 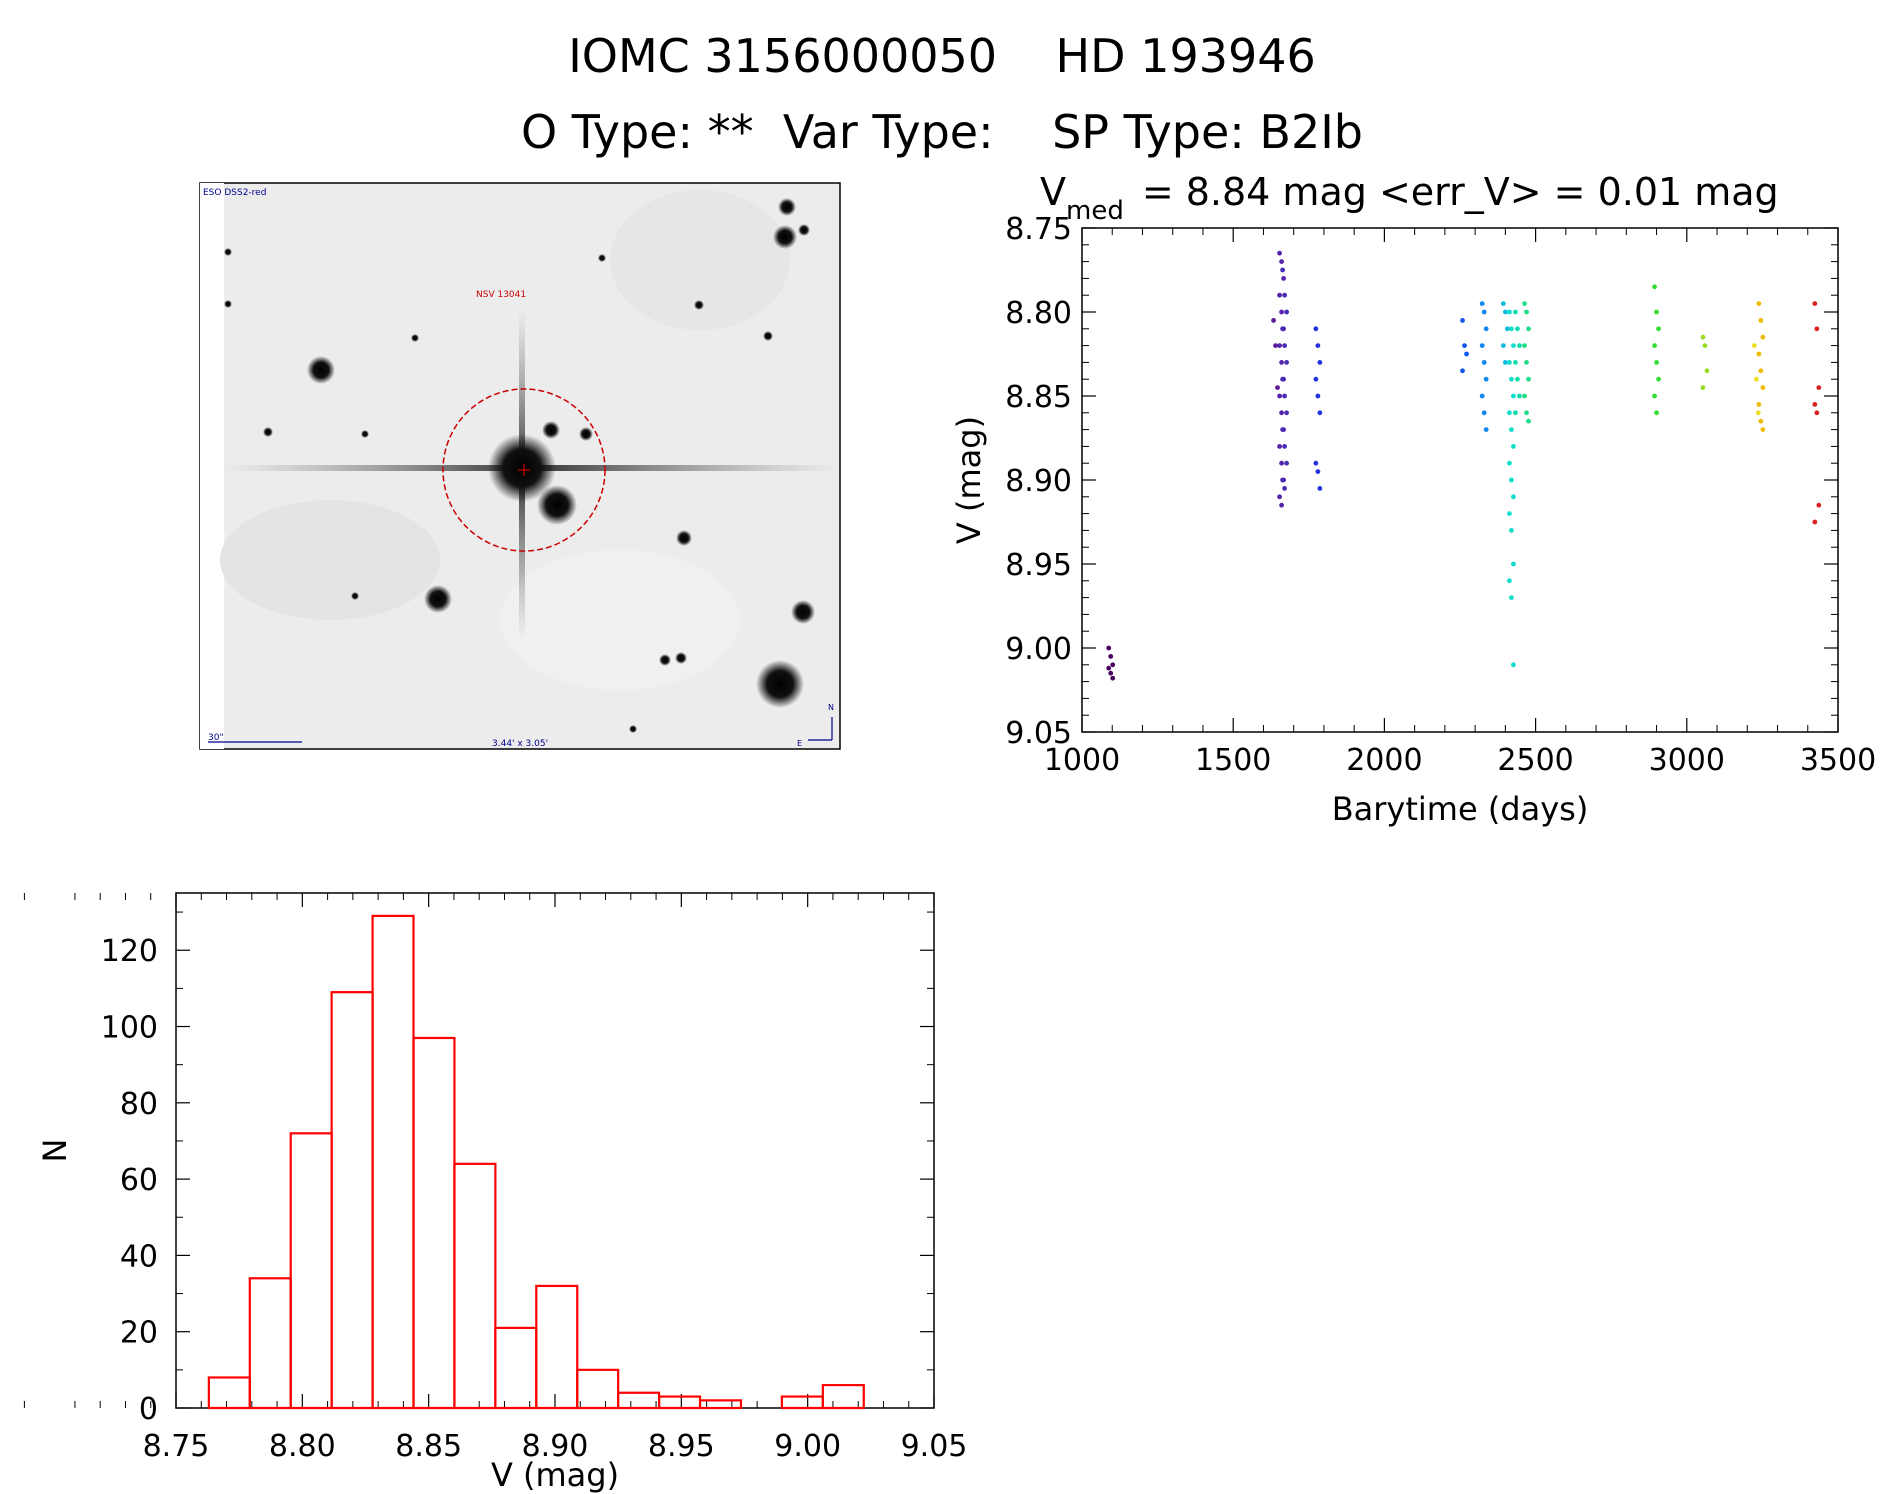 What do you see at coordinates (139, 1256) in the screenshot?
I see `y-tick-label: 40` at bounding box center [139, 1256].